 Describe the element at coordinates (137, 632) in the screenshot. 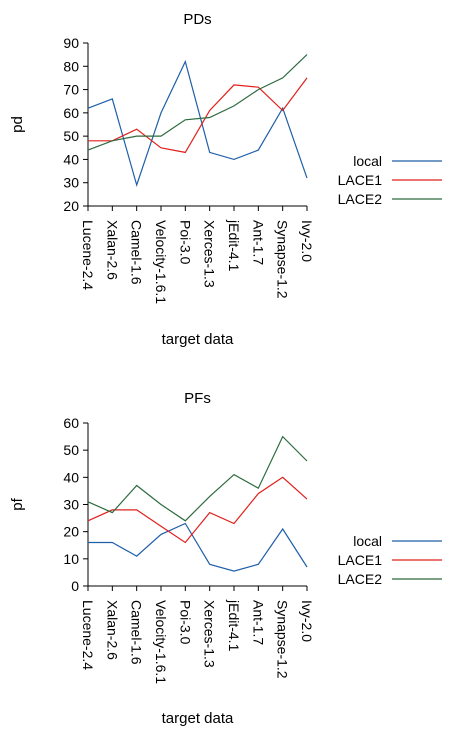

I see `chart-1-x-tick-label: Camel-1.6` at that location.